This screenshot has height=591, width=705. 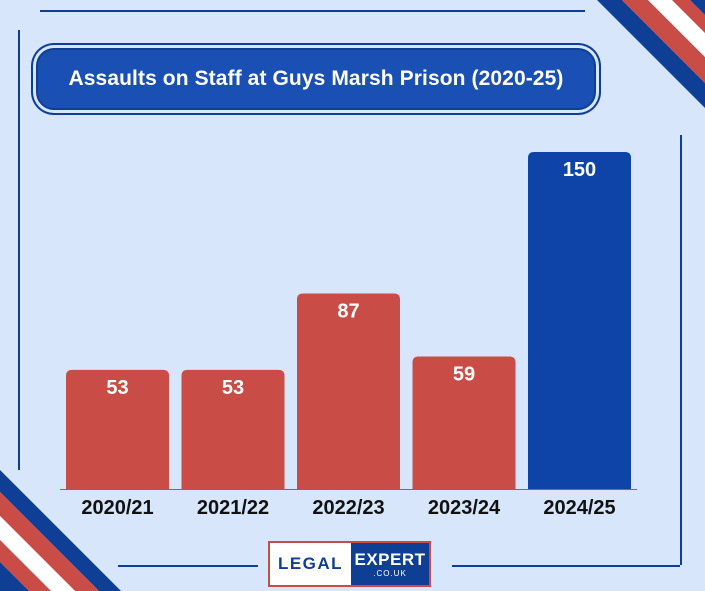 What do you see at coordinates (348, 508) in the screenshot?
I see `category-label: 2022/23` at bounding box center [348, 508].